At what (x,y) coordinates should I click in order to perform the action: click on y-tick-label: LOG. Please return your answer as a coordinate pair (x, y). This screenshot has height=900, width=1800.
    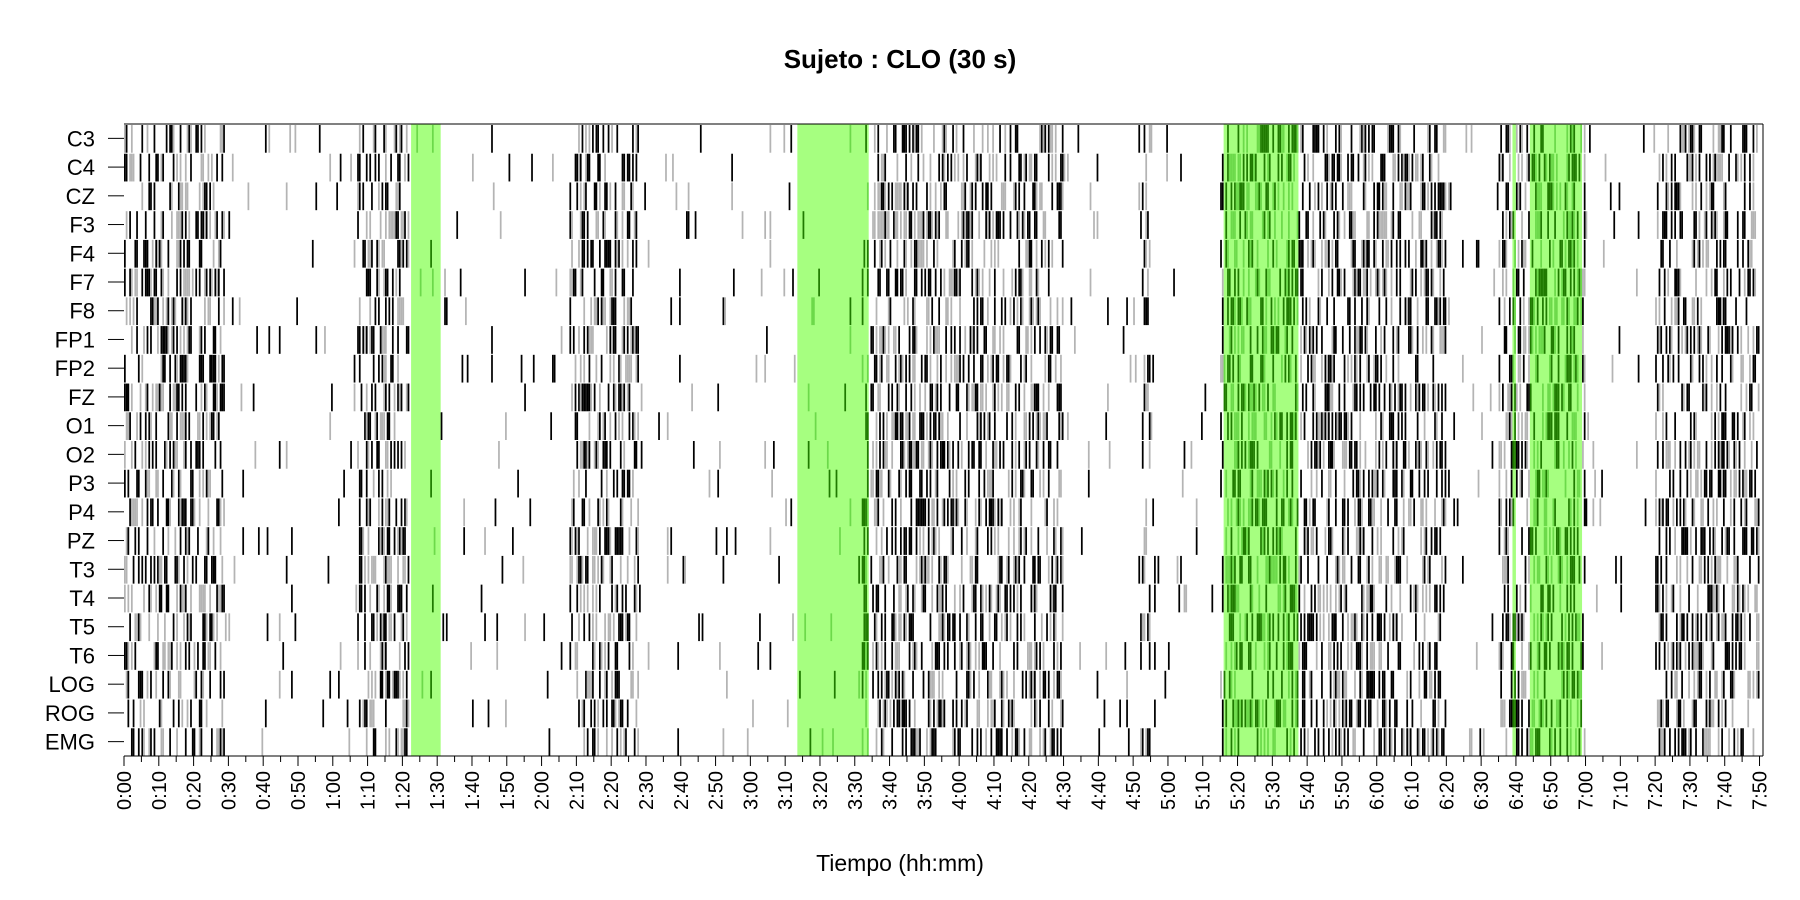
    Looking at the image, I should click on (72, 684).